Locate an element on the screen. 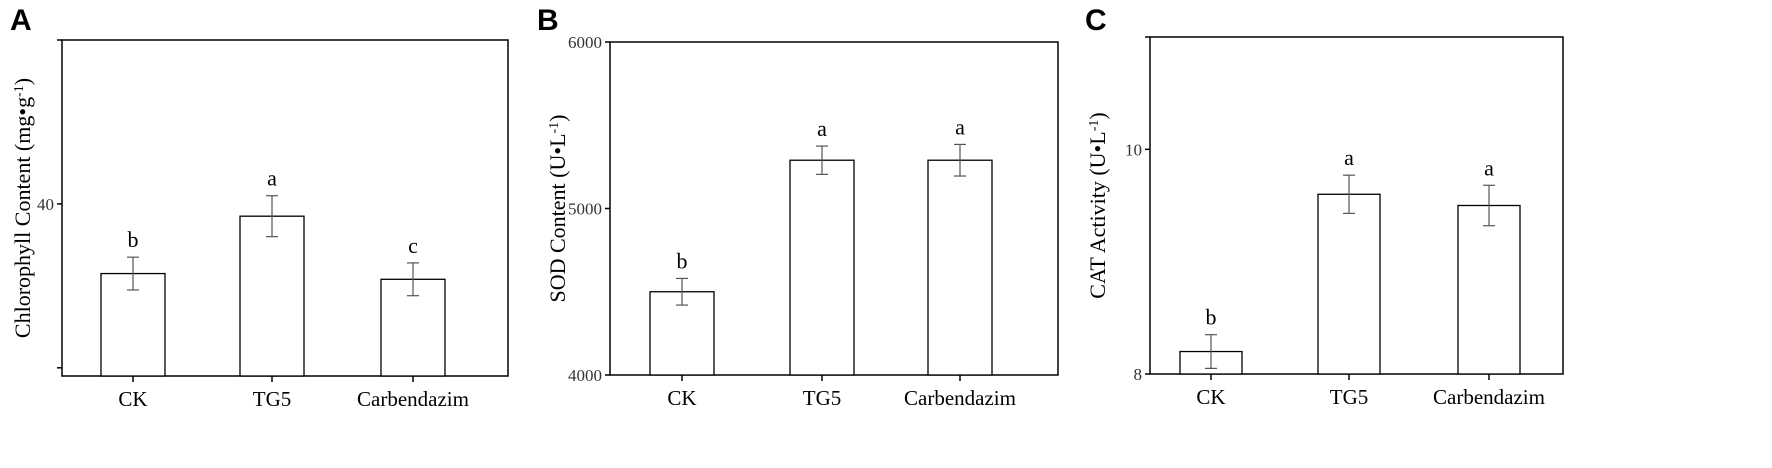  y-tick-label: 5000 is located at coordinates (585, 209).